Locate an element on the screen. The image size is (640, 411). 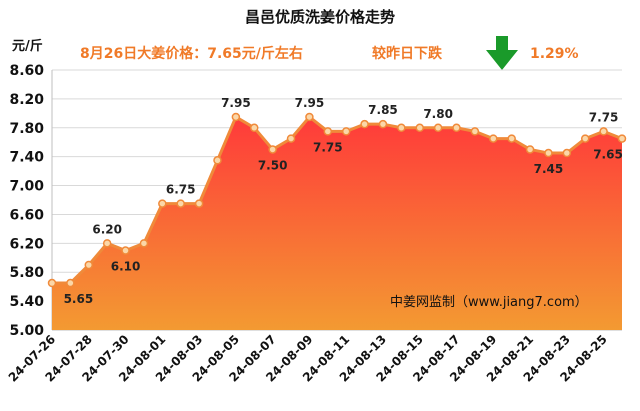
data-label: 7.65 is located at coordinates (608, 155).